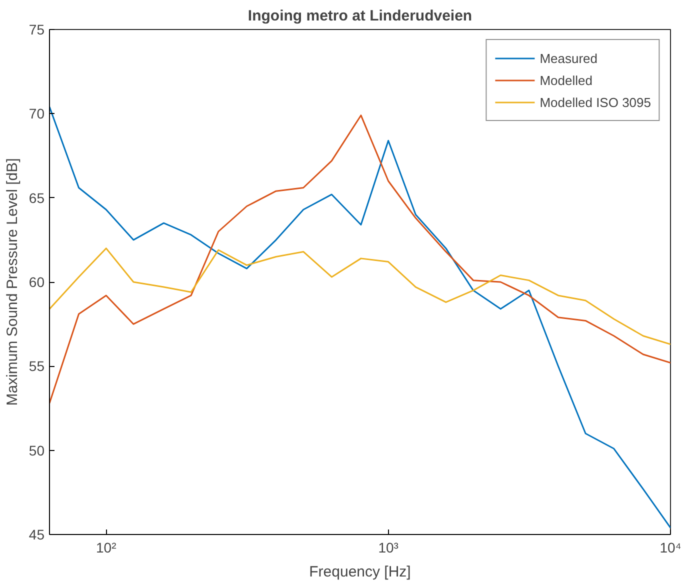 The width and height of the screenshot is (690, 583). Describe the element at coordinates (36, 282) in the screenshot. I see `y-tick-label: 60` at that location.